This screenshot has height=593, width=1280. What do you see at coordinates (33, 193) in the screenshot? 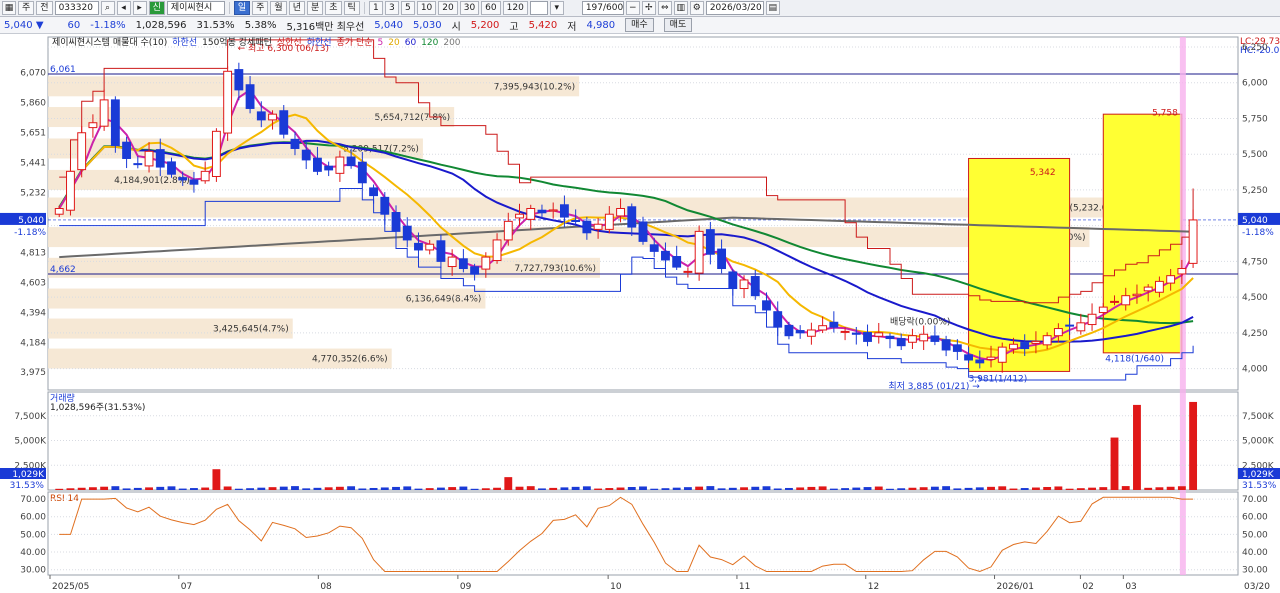
I see `left-tick-label: 5,232` at bounding box center [33, 193].